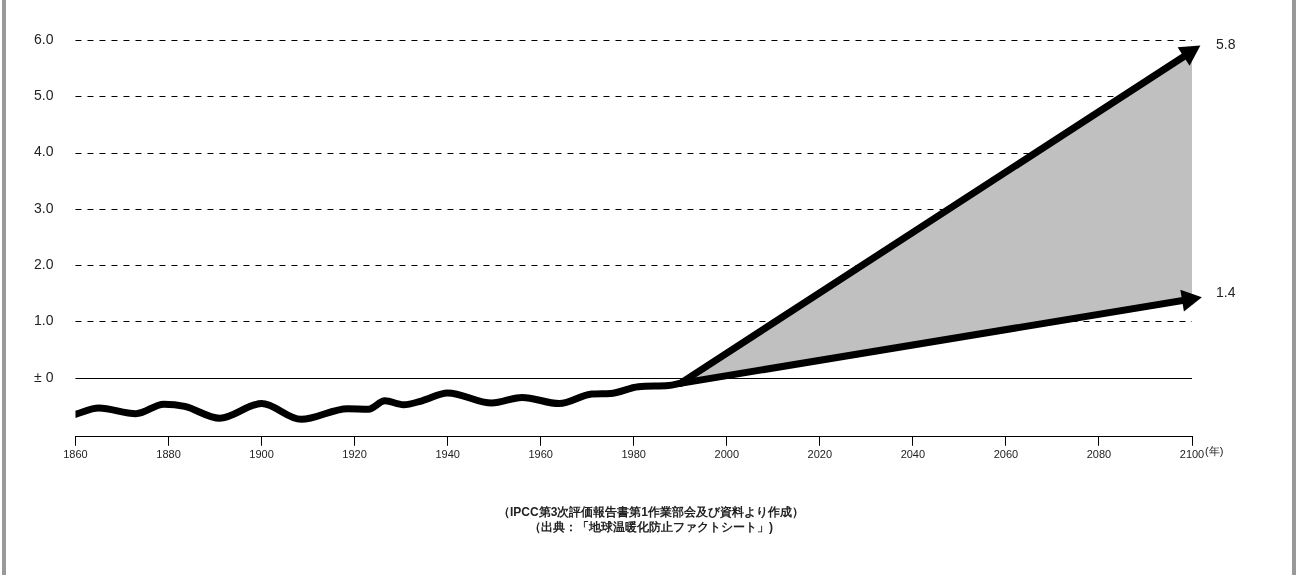  Describe the element at coordinates (1226, 291) in the screenshot. I see `data-label: 1.4` at that location.